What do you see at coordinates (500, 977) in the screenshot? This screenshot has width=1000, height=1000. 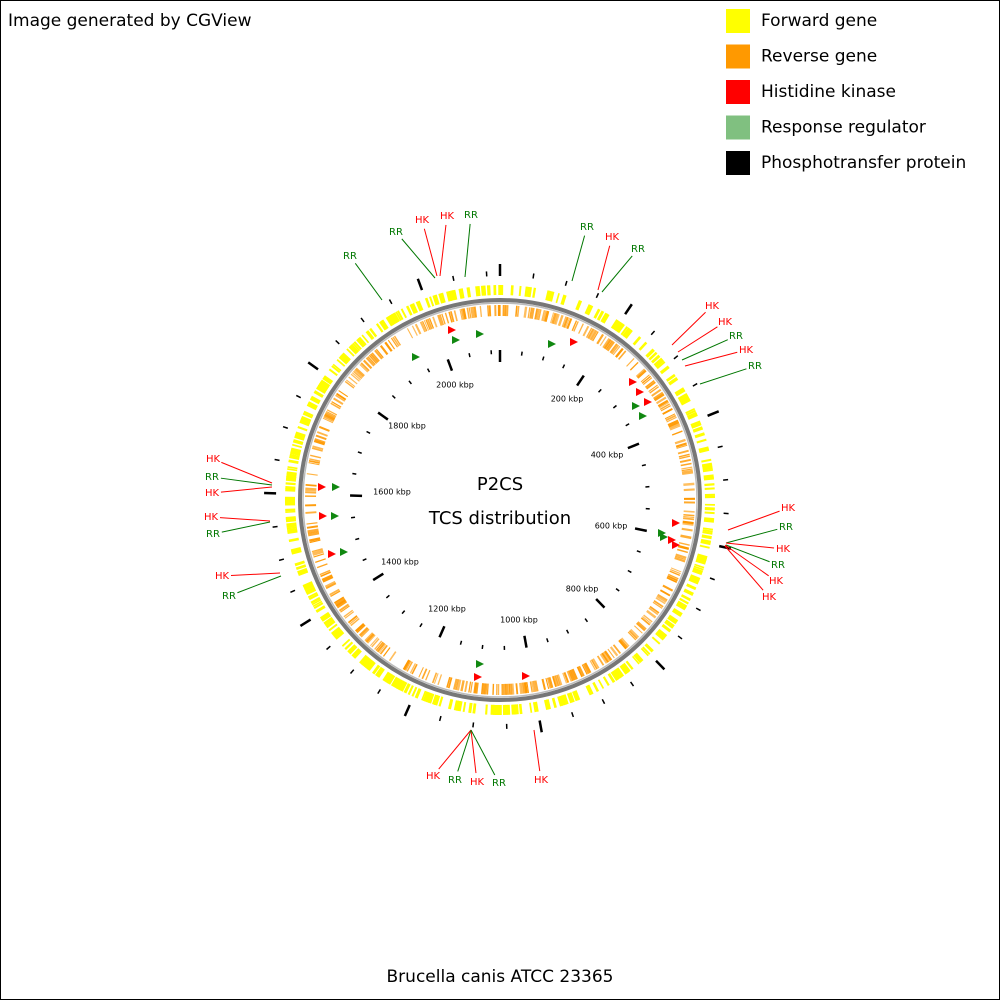 I see `footer: Brucella canis ATCC 23365` at bounding box center [500, 977].